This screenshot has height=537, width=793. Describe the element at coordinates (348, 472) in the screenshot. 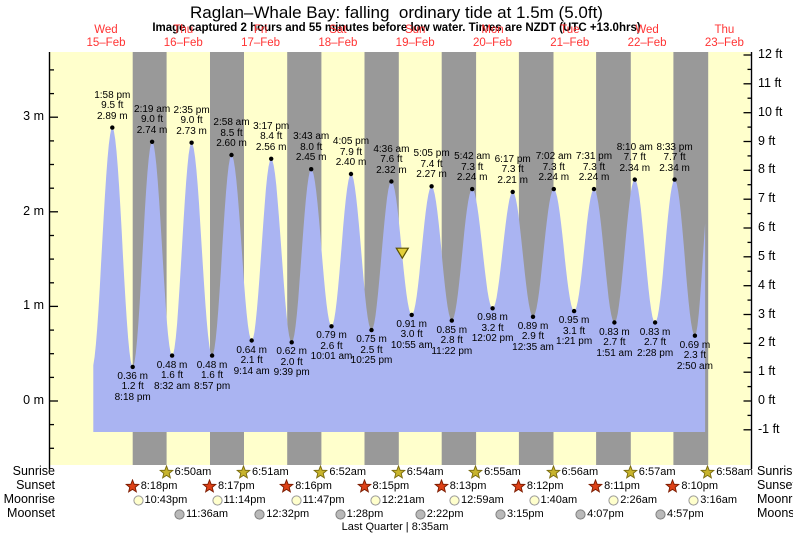

I see `sunrise-time: 6:52am` at that location.